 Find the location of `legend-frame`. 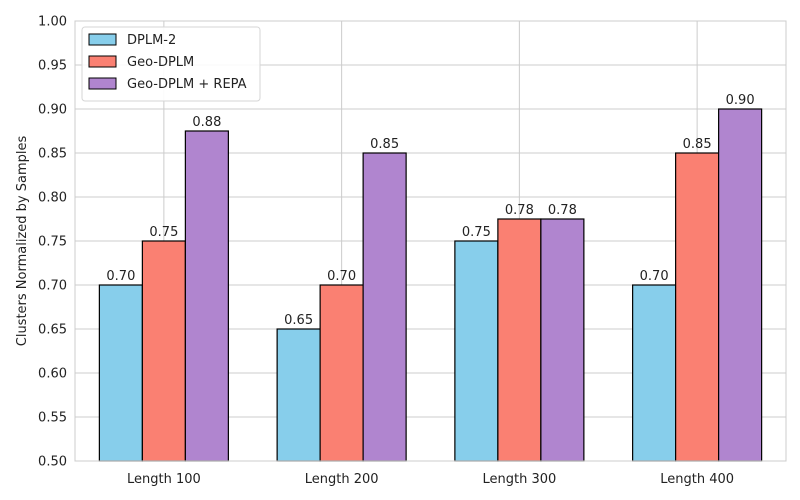

legend-frame is located at coordinates (171, 64).